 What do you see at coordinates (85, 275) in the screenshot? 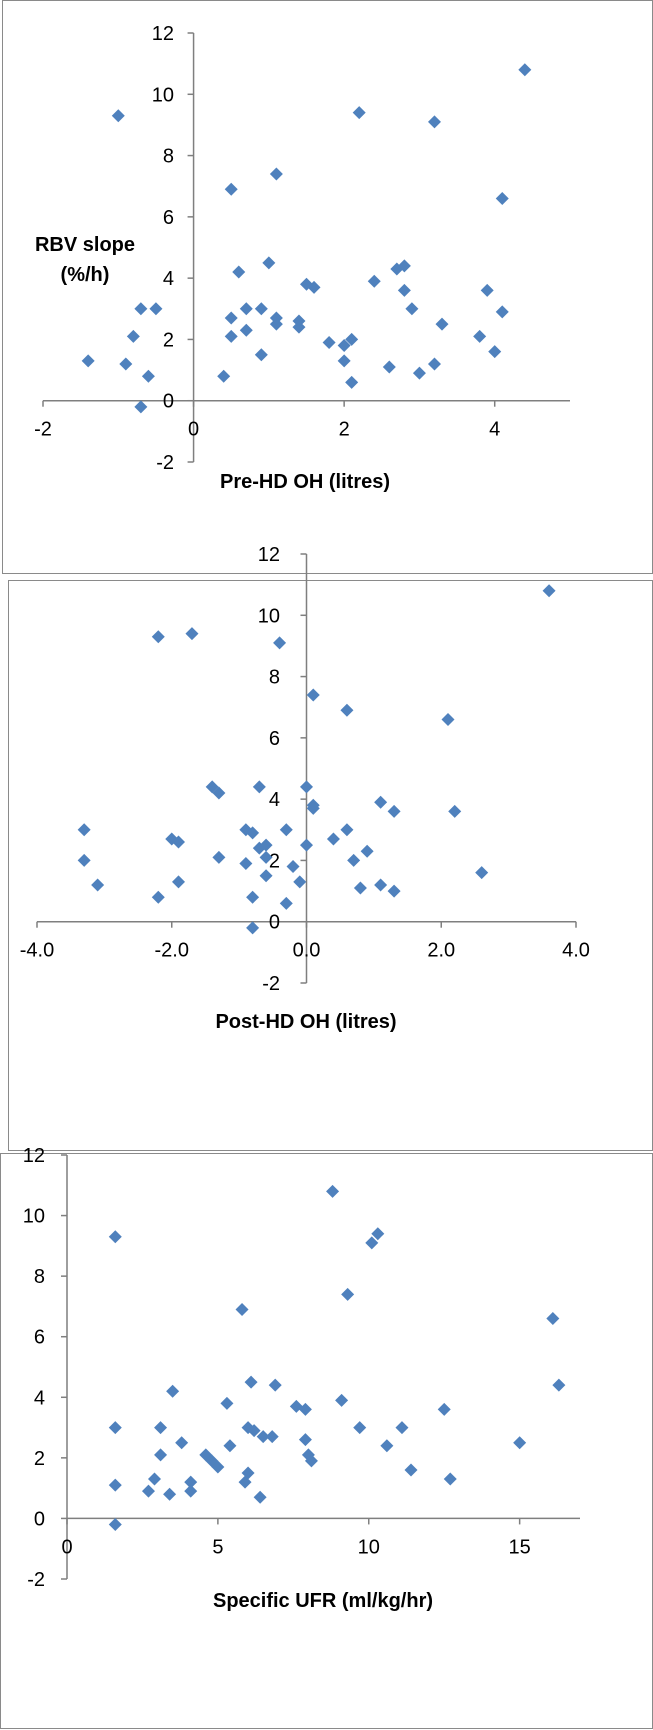
I see `y-axis-title: (%/h)` at bounding box center [85, 275].